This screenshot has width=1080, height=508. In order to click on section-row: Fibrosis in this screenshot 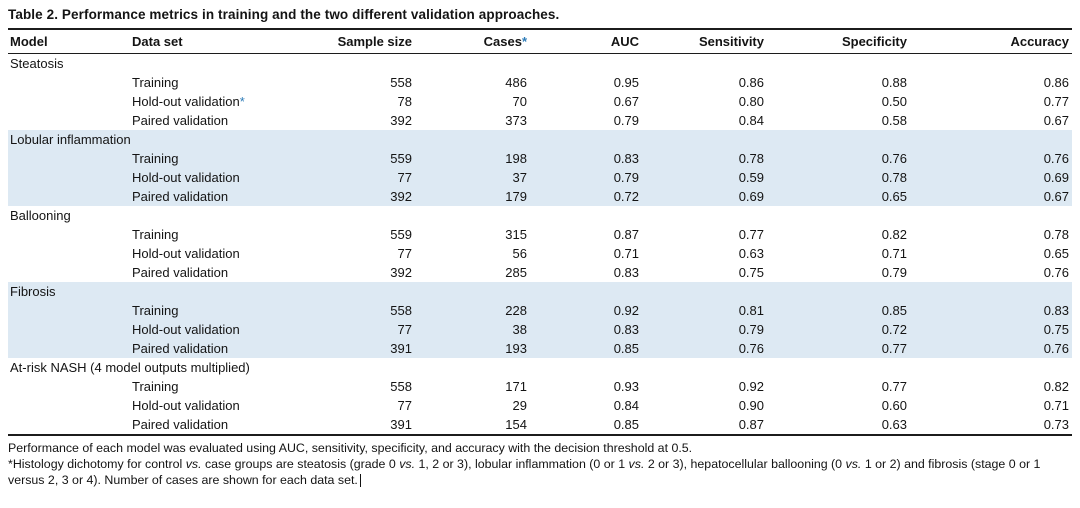, I will do `click(540, 291)`.